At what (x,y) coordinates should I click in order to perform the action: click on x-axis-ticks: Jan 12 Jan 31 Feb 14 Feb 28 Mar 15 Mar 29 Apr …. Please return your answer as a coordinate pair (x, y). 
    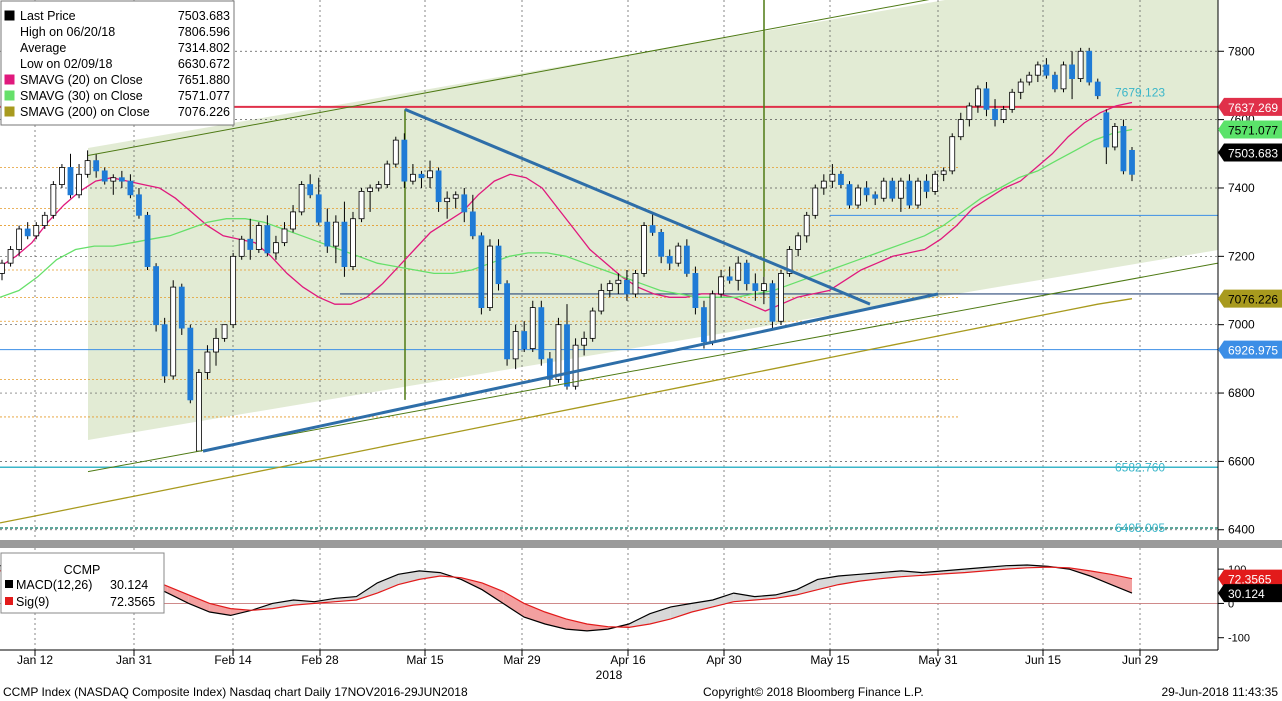
    Looking at the image, I should click on (587, 658).